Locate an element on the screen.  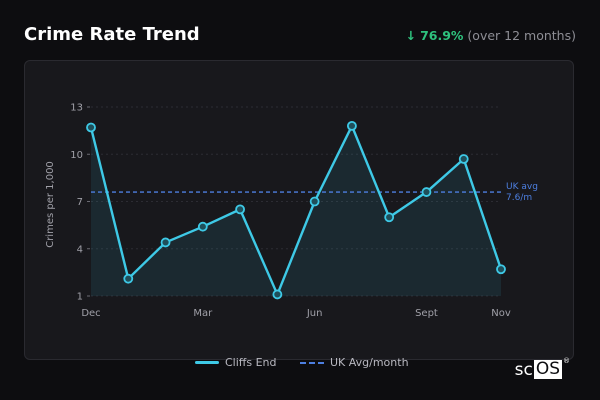
chart-legend: Cliffs End UK Avg/month is located at coordinates (300, 363).